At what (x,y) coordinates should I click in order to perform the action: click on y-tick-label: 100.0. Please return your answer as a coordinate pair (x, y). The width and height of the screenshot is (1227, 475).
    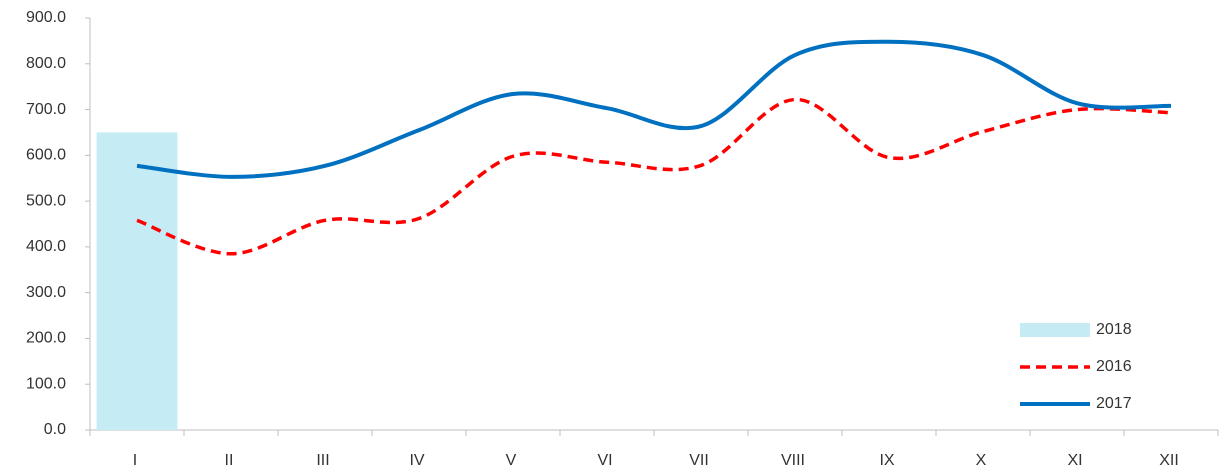
    Looking at the image, I should click on (46, 383).